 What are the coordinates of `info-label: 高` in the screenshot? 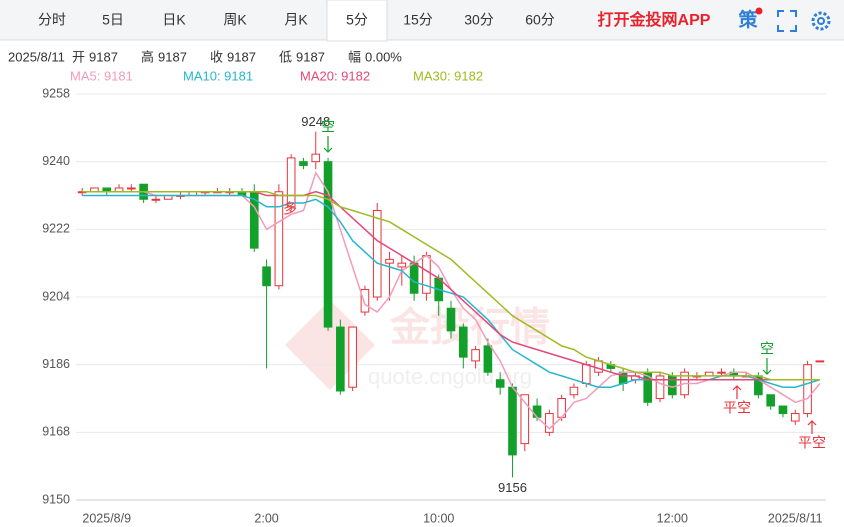 It's located at (147, 56).